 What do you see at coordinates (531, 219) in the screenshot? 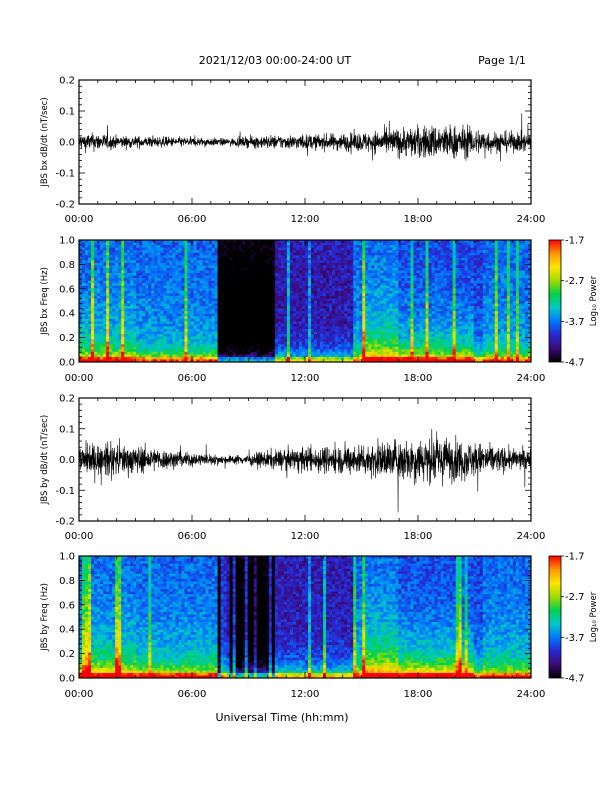
I see `x-tick-label: 24:00` at bounding box center [531, 219].